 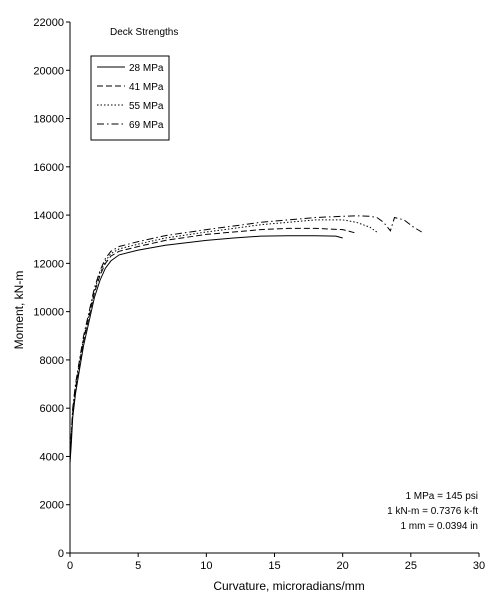 I want to click on x-tick-label: 20, so click(x=343, y=566).